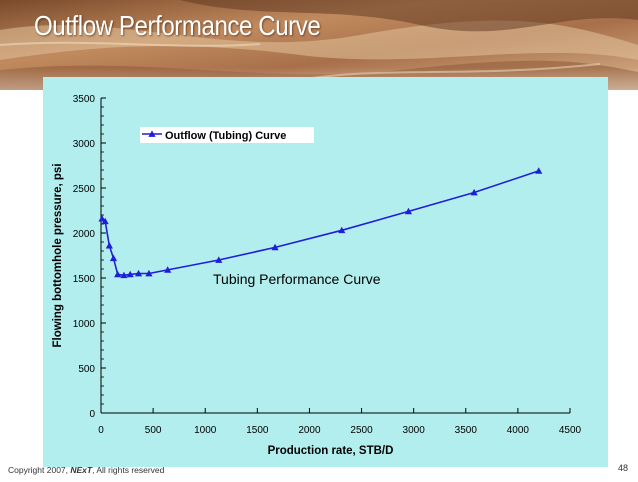 The image size is (638, 482). I want to click on y-tick-label: 0, so click(92, 414).